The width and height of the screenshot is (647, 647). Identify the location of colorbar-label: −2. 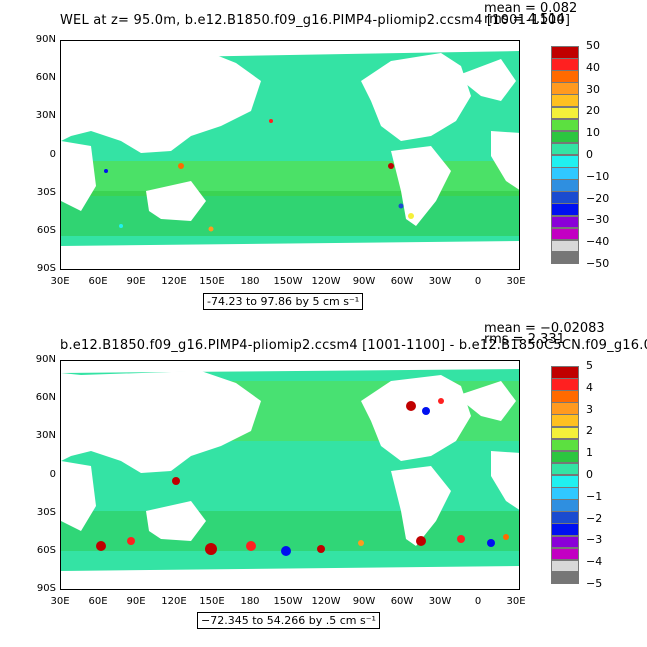
(594, 518).